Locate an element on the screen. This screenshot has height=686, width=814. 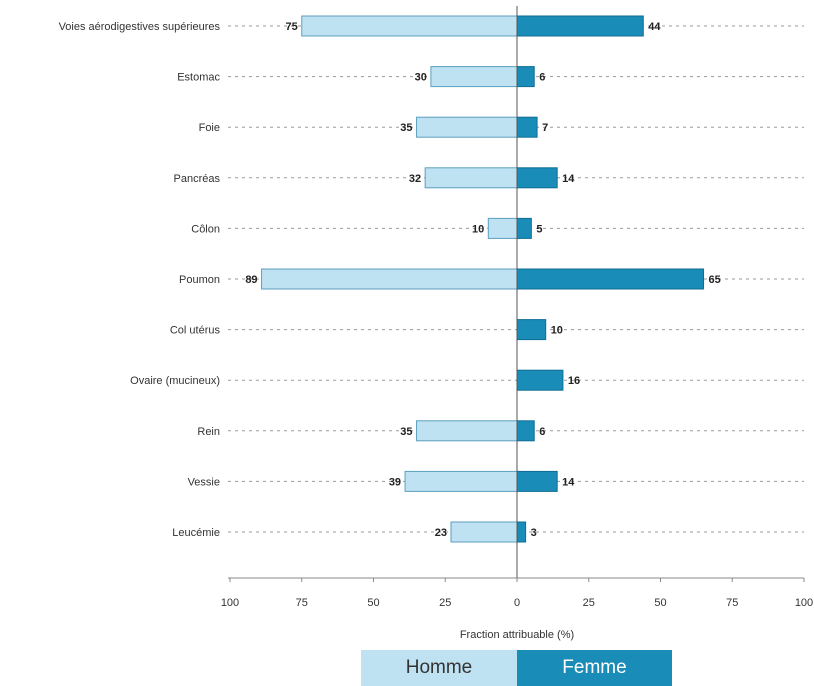
legend-homme-label: Homme is located at coordinates (439, 667).